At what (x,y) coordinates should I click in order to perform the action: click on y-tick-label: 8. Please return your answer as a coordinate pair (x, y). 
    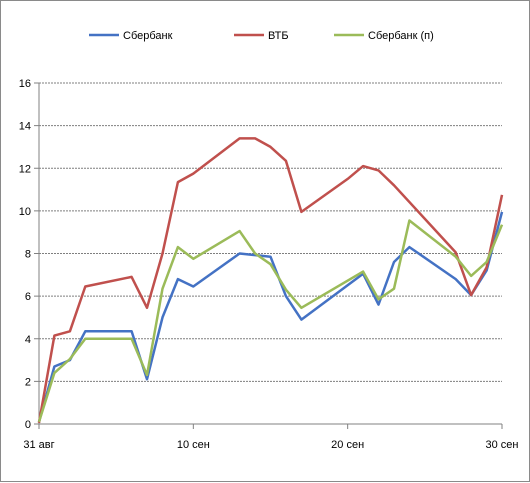
    Looking at the image, I should click on (28, 255).